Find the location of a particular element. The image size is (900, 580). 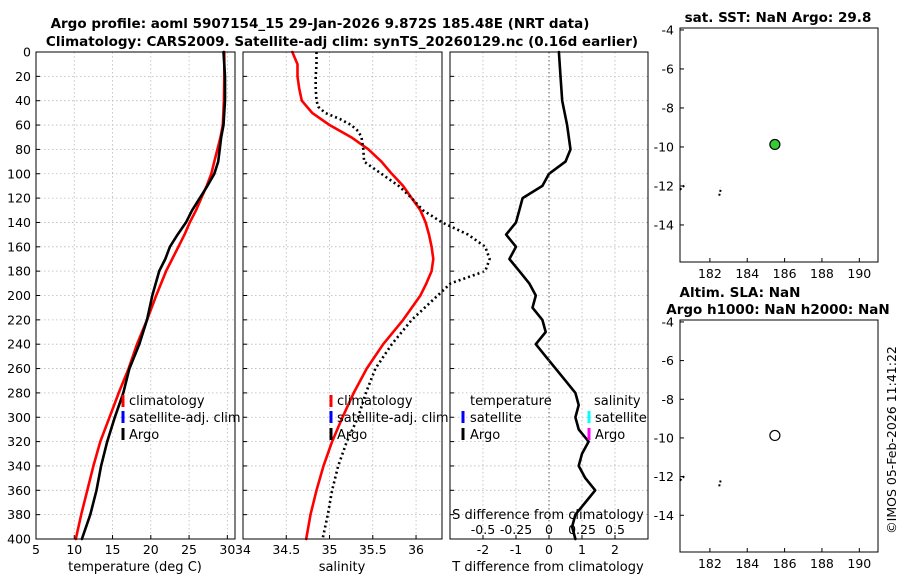

x-tick-label: 0 is located at coordinates (549, 549).